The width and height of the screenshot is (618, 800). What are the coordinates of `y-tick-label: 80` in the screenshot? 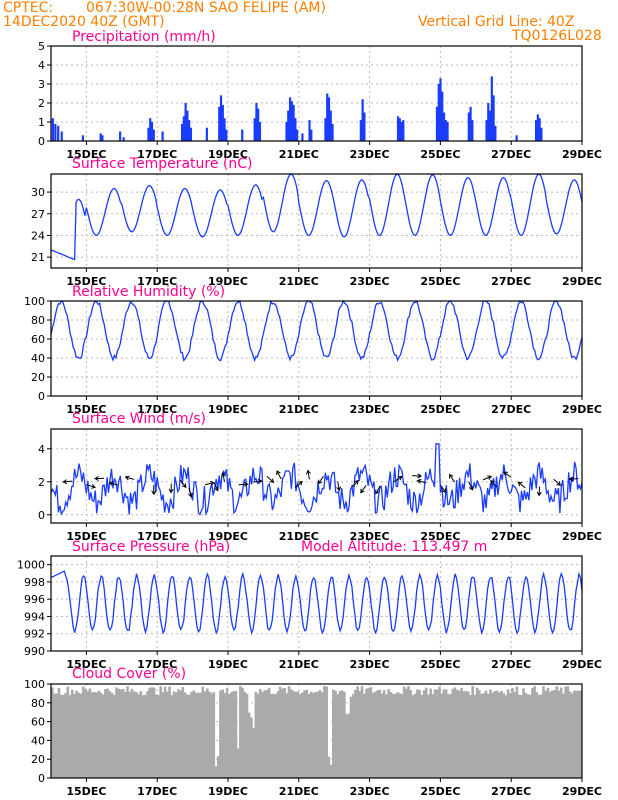 It's located at (38, 320).